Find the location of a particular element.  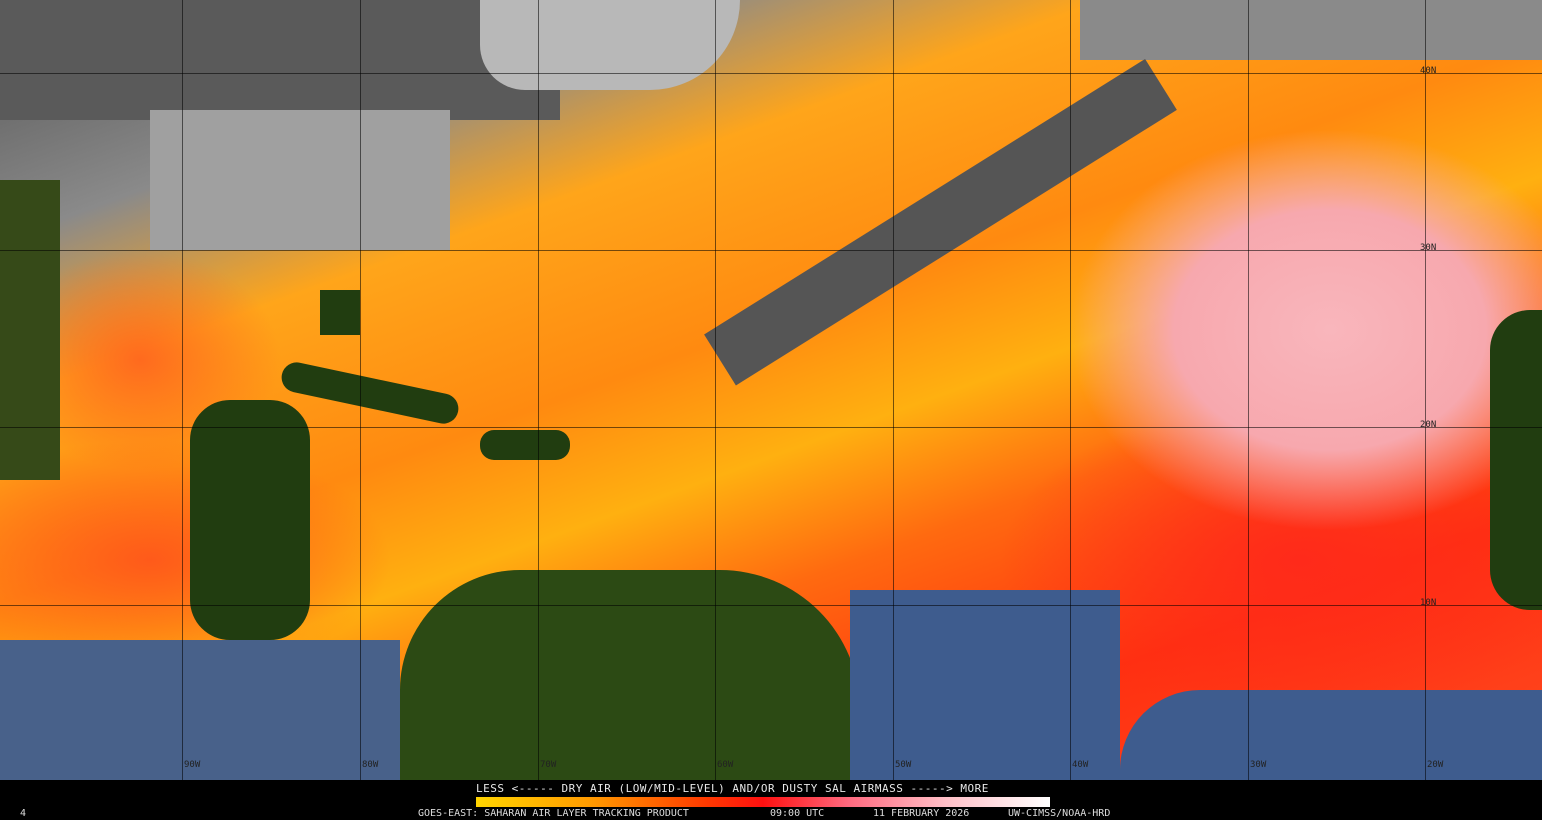

credit: UW-CIMSS/NOAA-HRD is located at coordinates (1059, 813).